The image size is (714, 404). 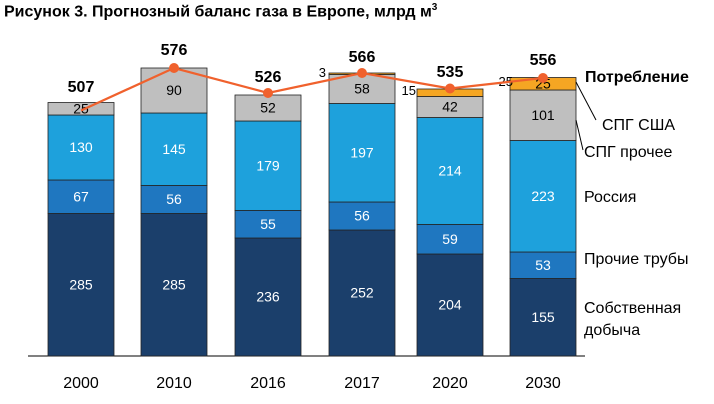 I want to click on data-label-2016-3: 52, so click(x=268, y=108).